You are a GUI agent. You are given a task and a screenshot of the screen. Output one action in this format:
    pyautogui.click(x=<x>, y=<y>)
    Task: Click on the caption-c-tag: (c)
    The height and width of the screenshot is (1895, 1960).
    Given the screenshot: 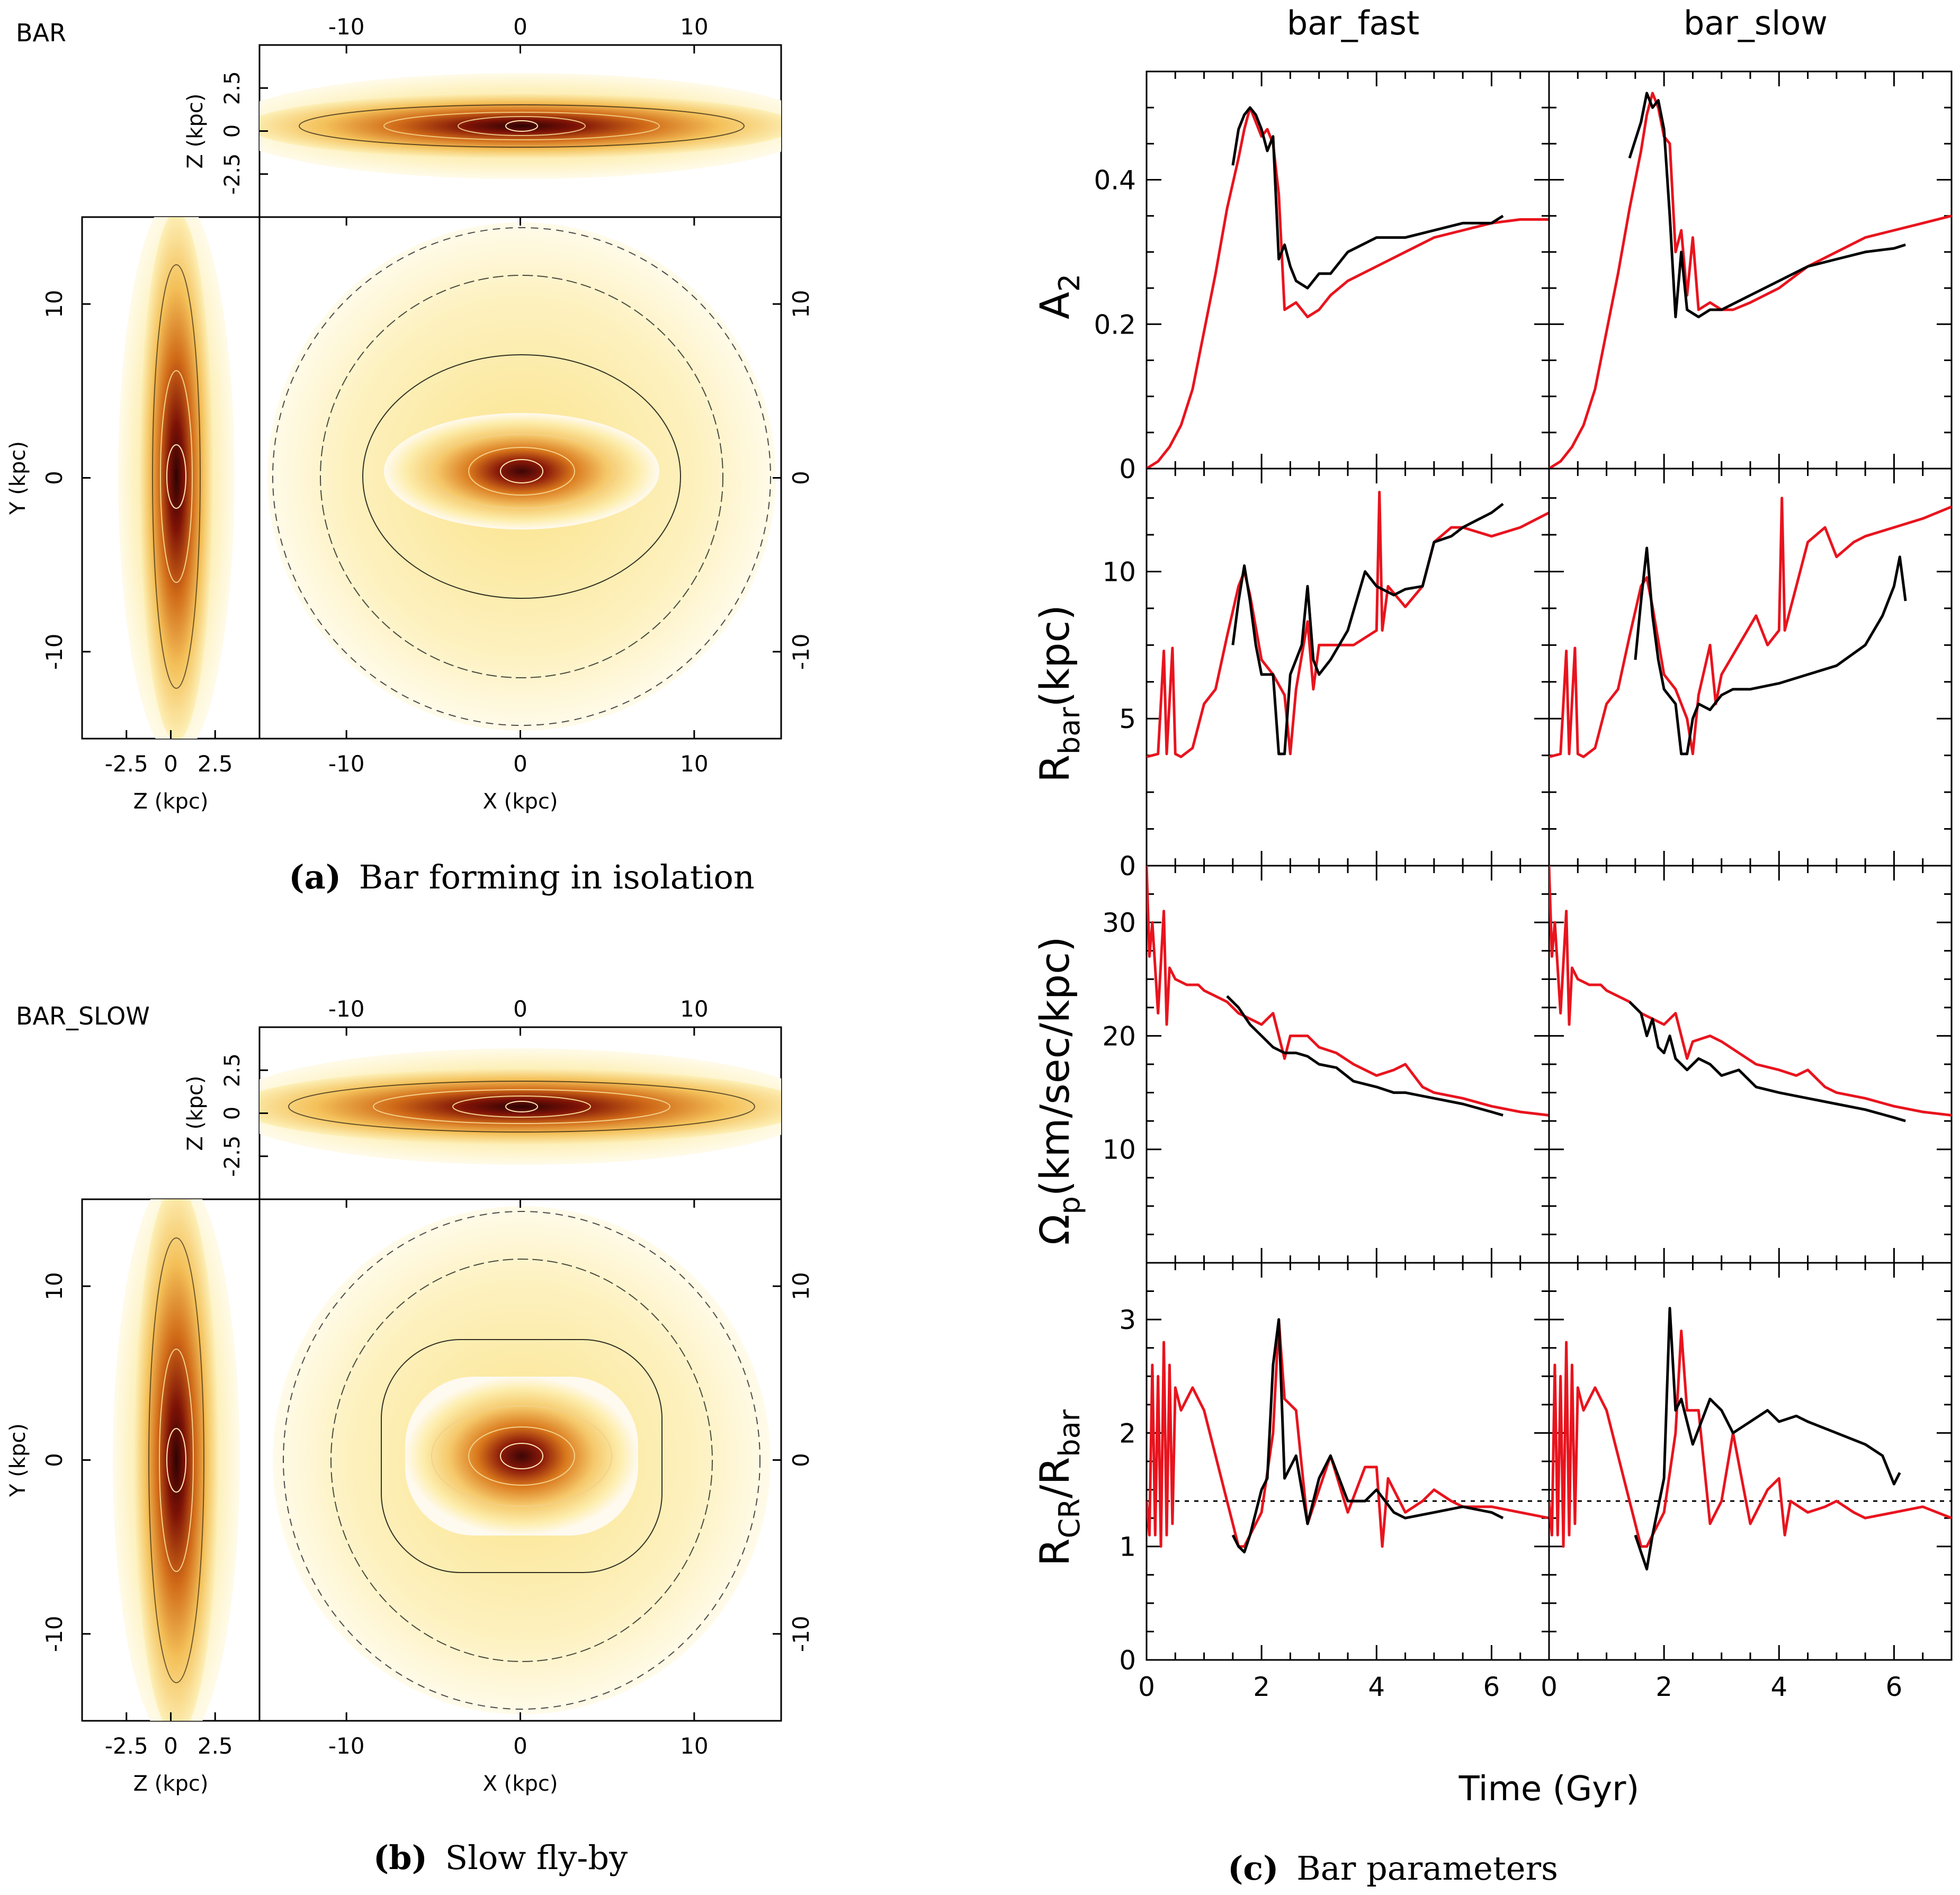 What is the action you would take?
    pyautogui.click(x=1253, y=1868)
    